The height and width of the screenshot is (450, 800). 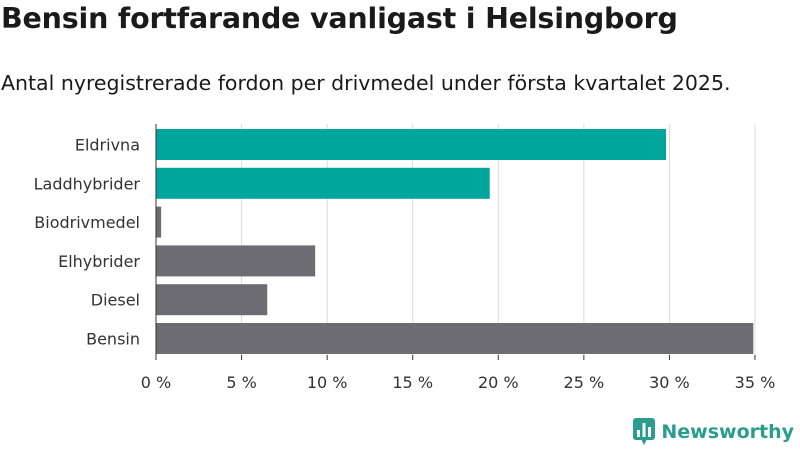 What do you see at coordinates (107, 145) in the screenshot?
I see `category-label: Eldrivna` at bounding box center [107, 145].